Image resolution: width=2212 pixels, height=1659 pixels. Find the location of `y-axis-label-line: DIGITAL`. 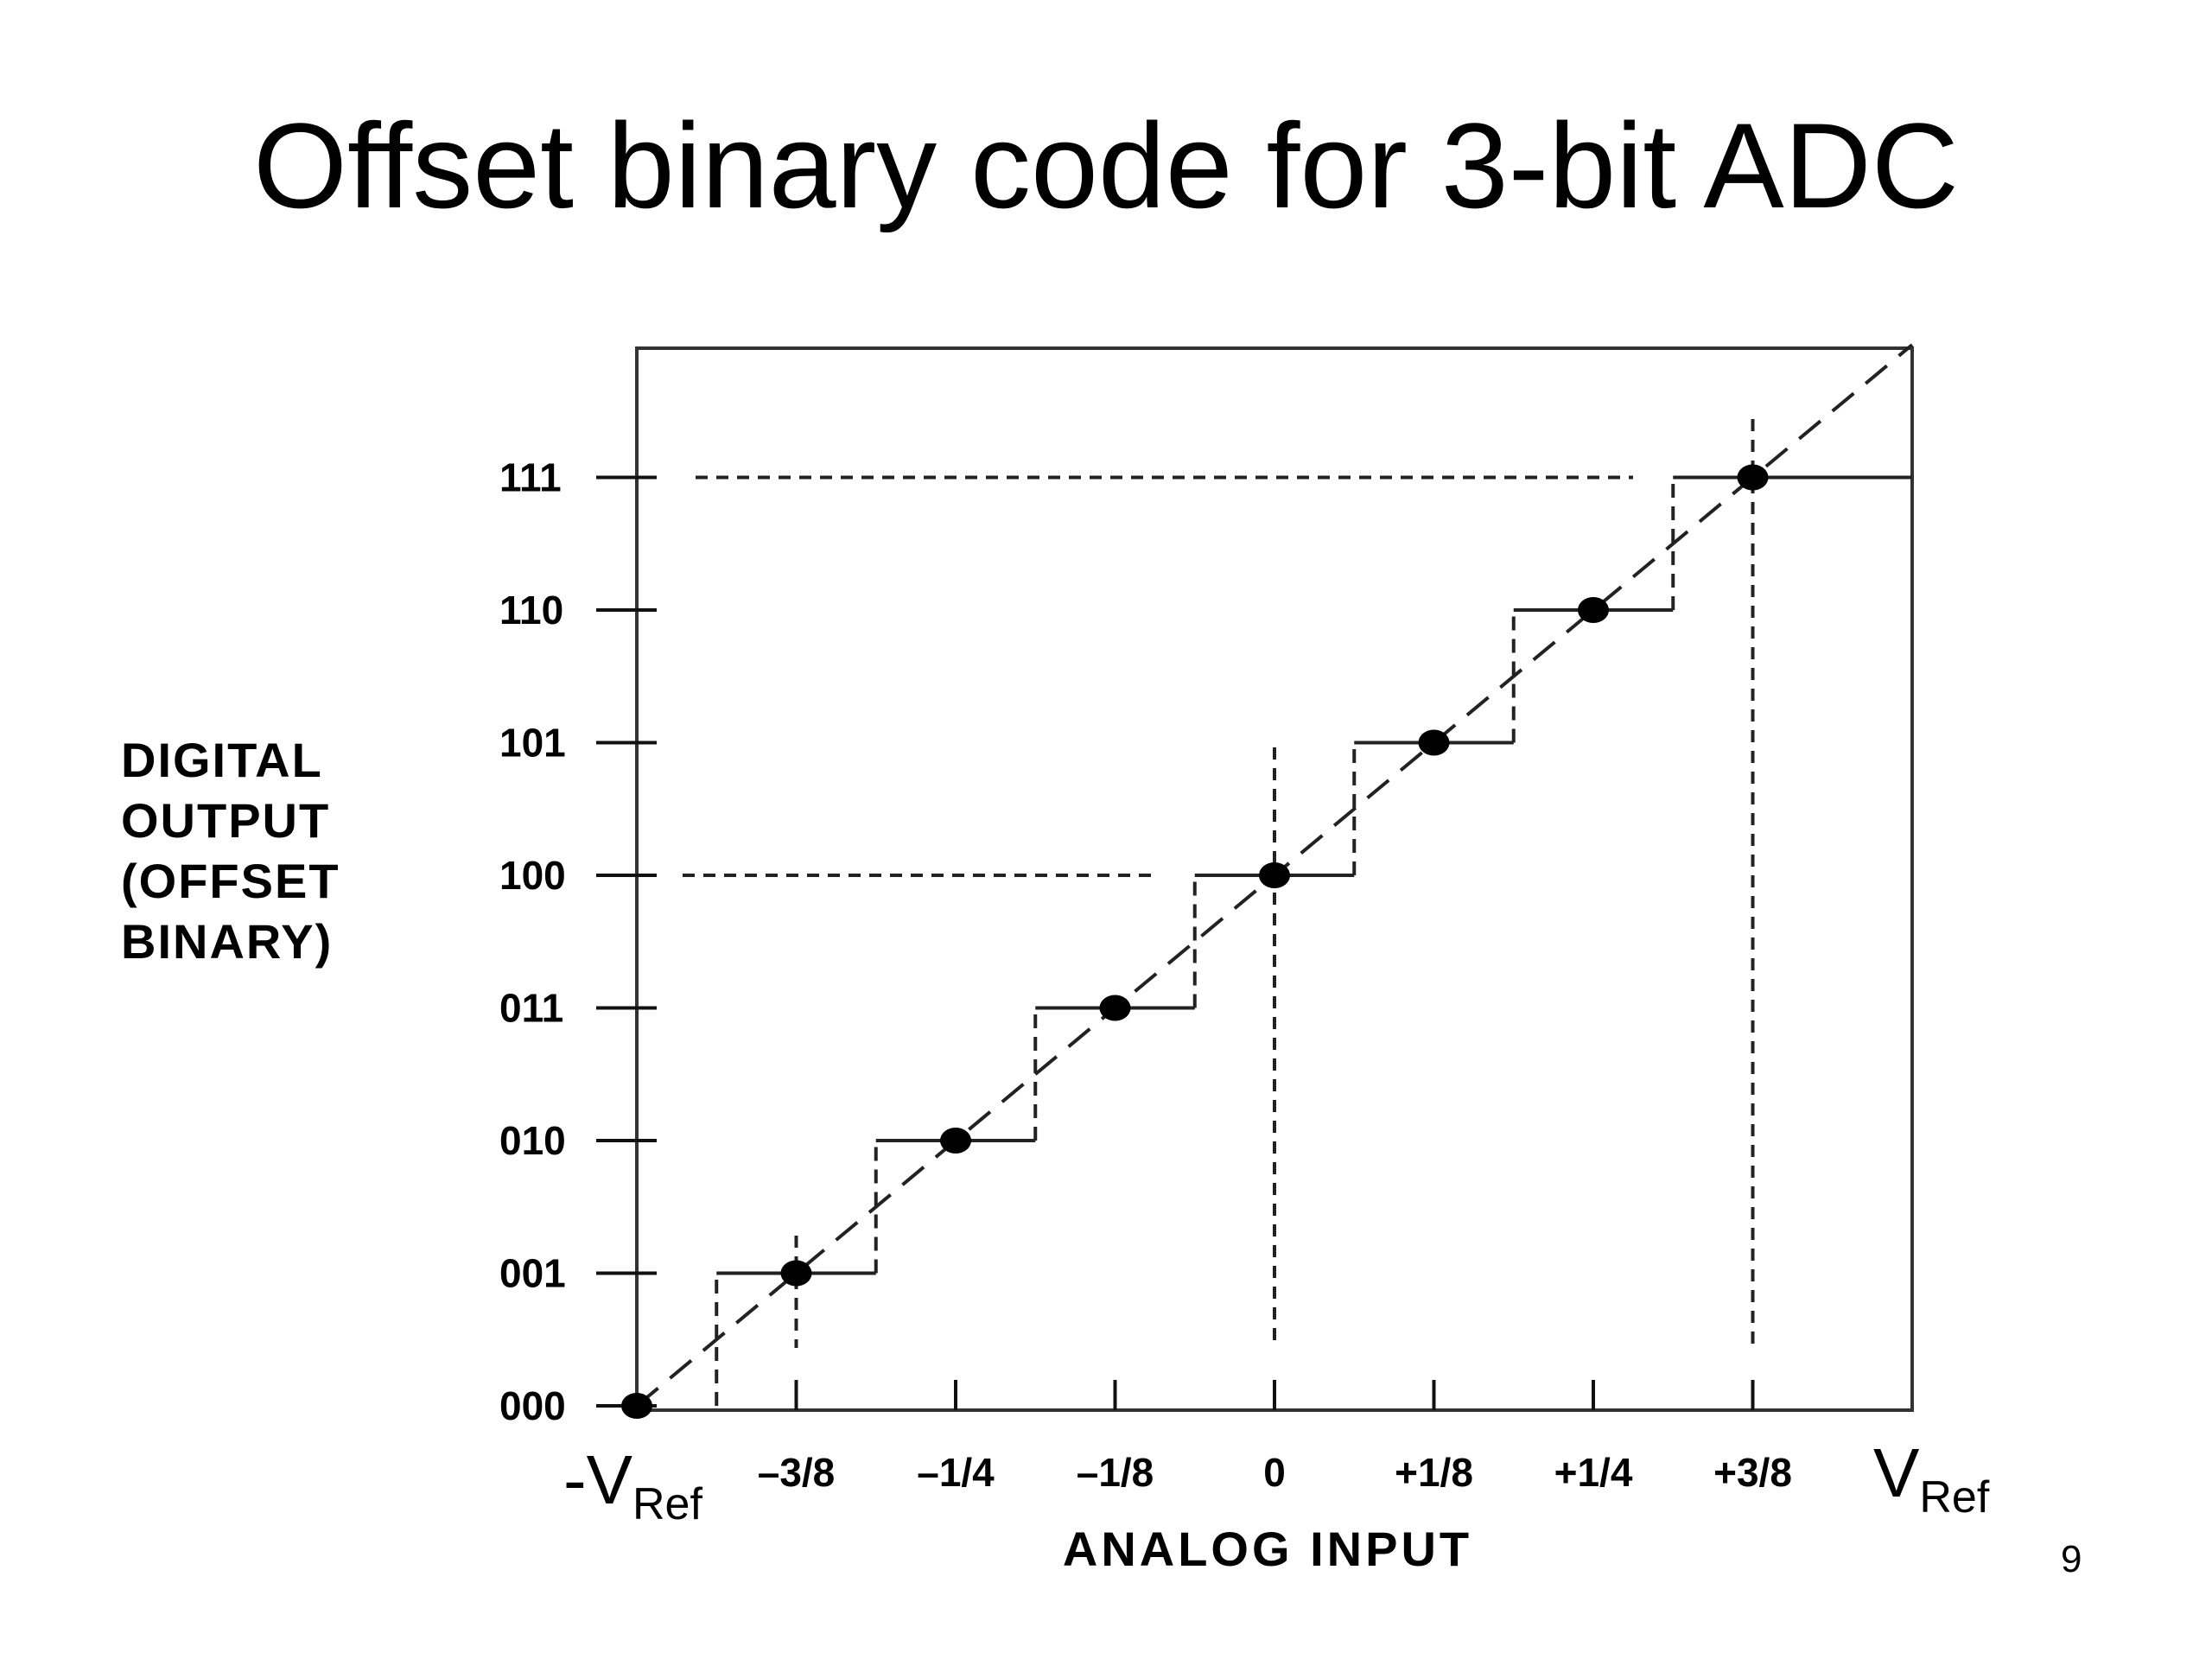

y-axis-label-line: DIGITAL is located at coordinates (222, 760).